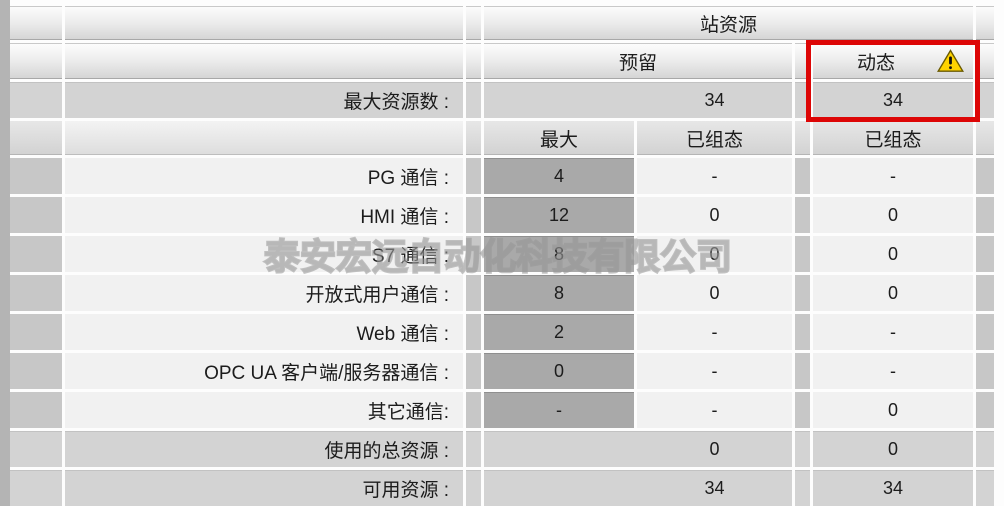 The height and width of the screenshot is (506, 1004). I want to click on row-label: S7 通信 :, so click(264, 254).